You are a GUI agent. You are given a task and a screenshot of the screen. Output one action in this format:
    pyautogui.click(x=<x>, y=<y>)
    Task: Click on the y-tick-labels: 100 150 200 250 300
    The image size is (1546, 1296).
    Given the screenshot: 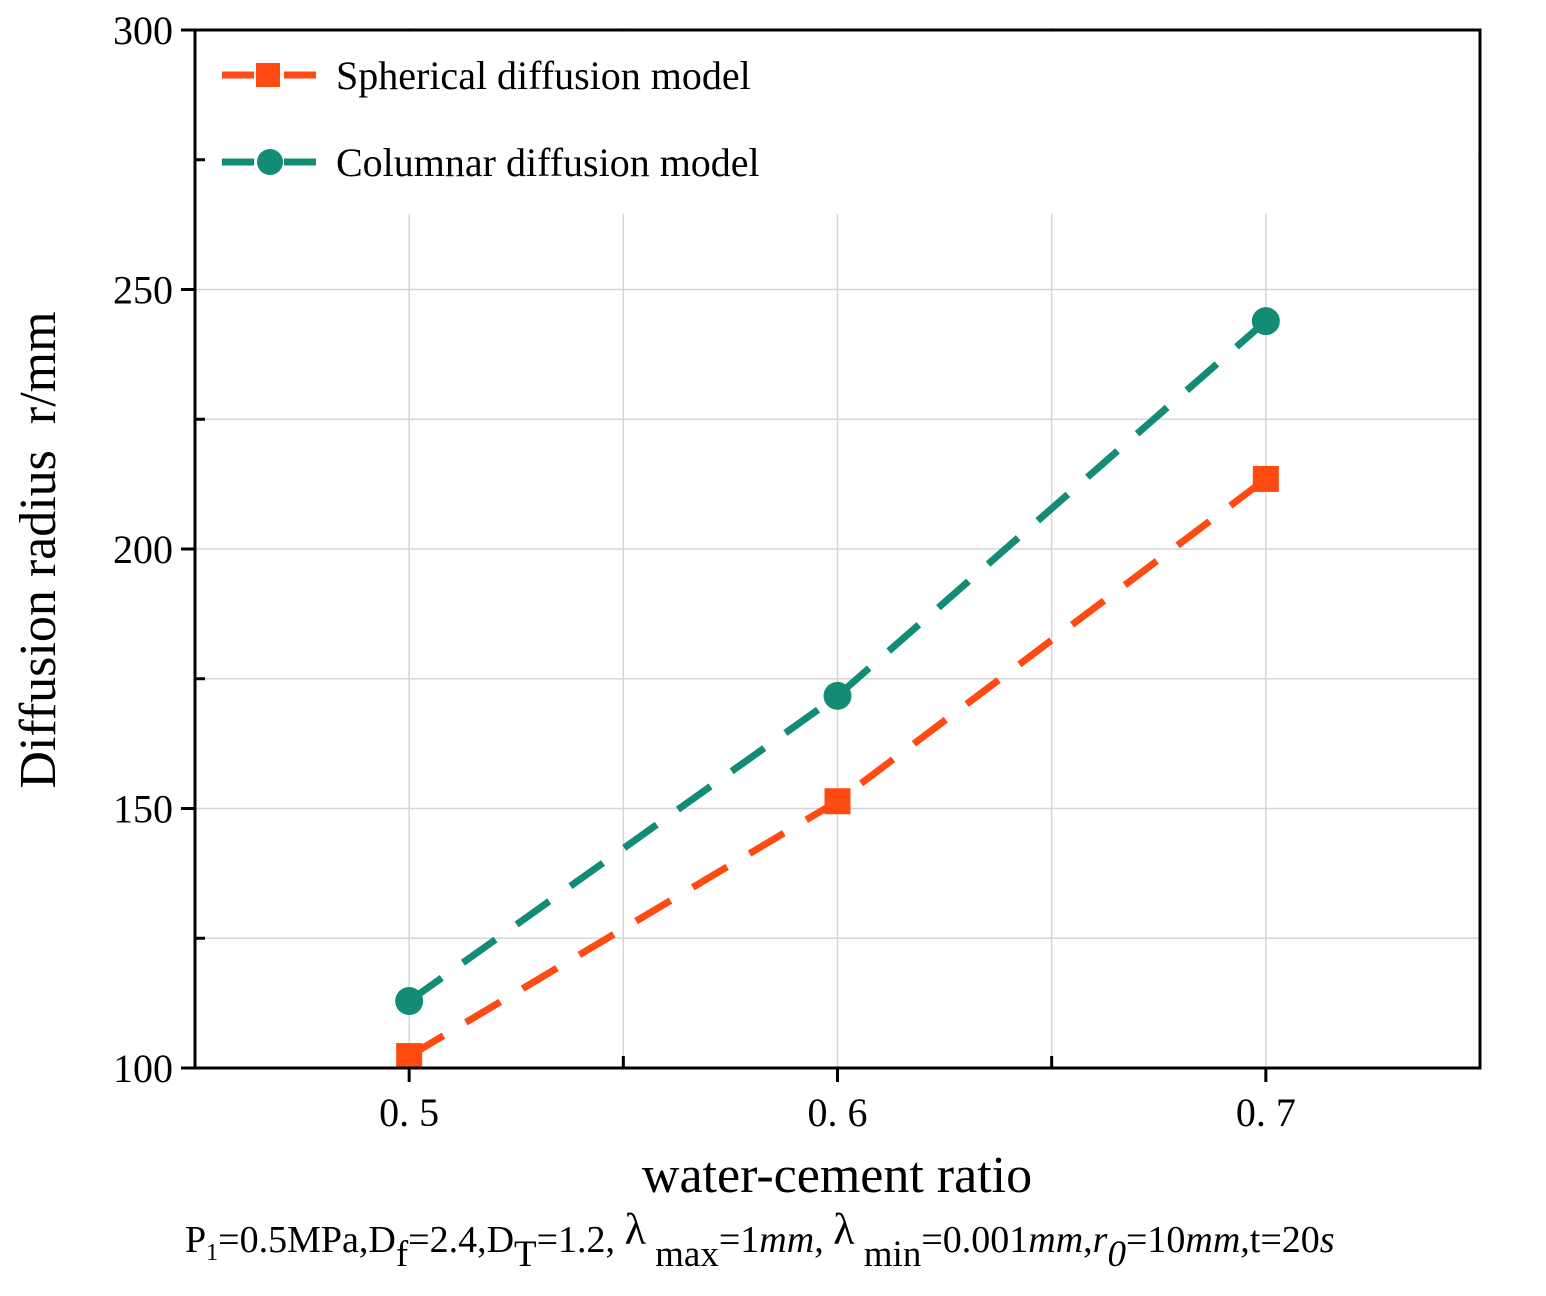 What is the action you would take?
    pyautogui.click(x=143, y=549)
    